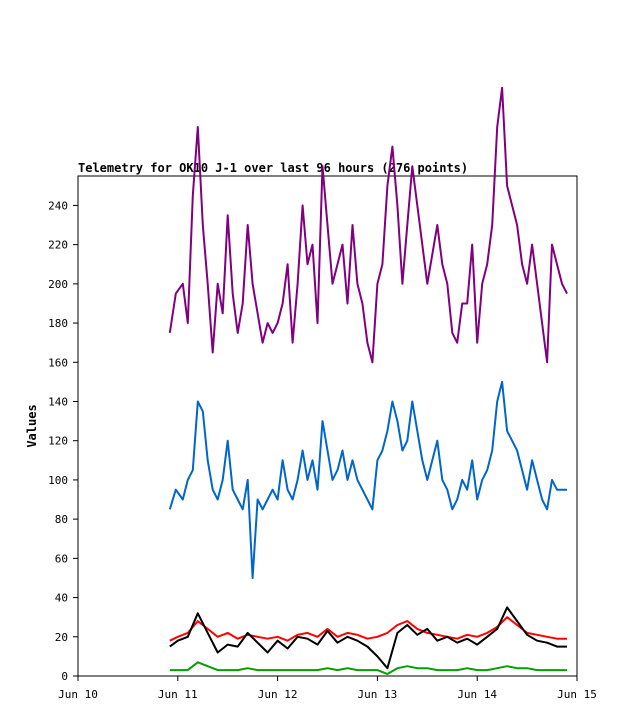 The width and height of the screenshot is (618, 717). Describe the element at coordinates (78, 694) in the screenshot. I see `x-tick-label: Jun 10` at that location.